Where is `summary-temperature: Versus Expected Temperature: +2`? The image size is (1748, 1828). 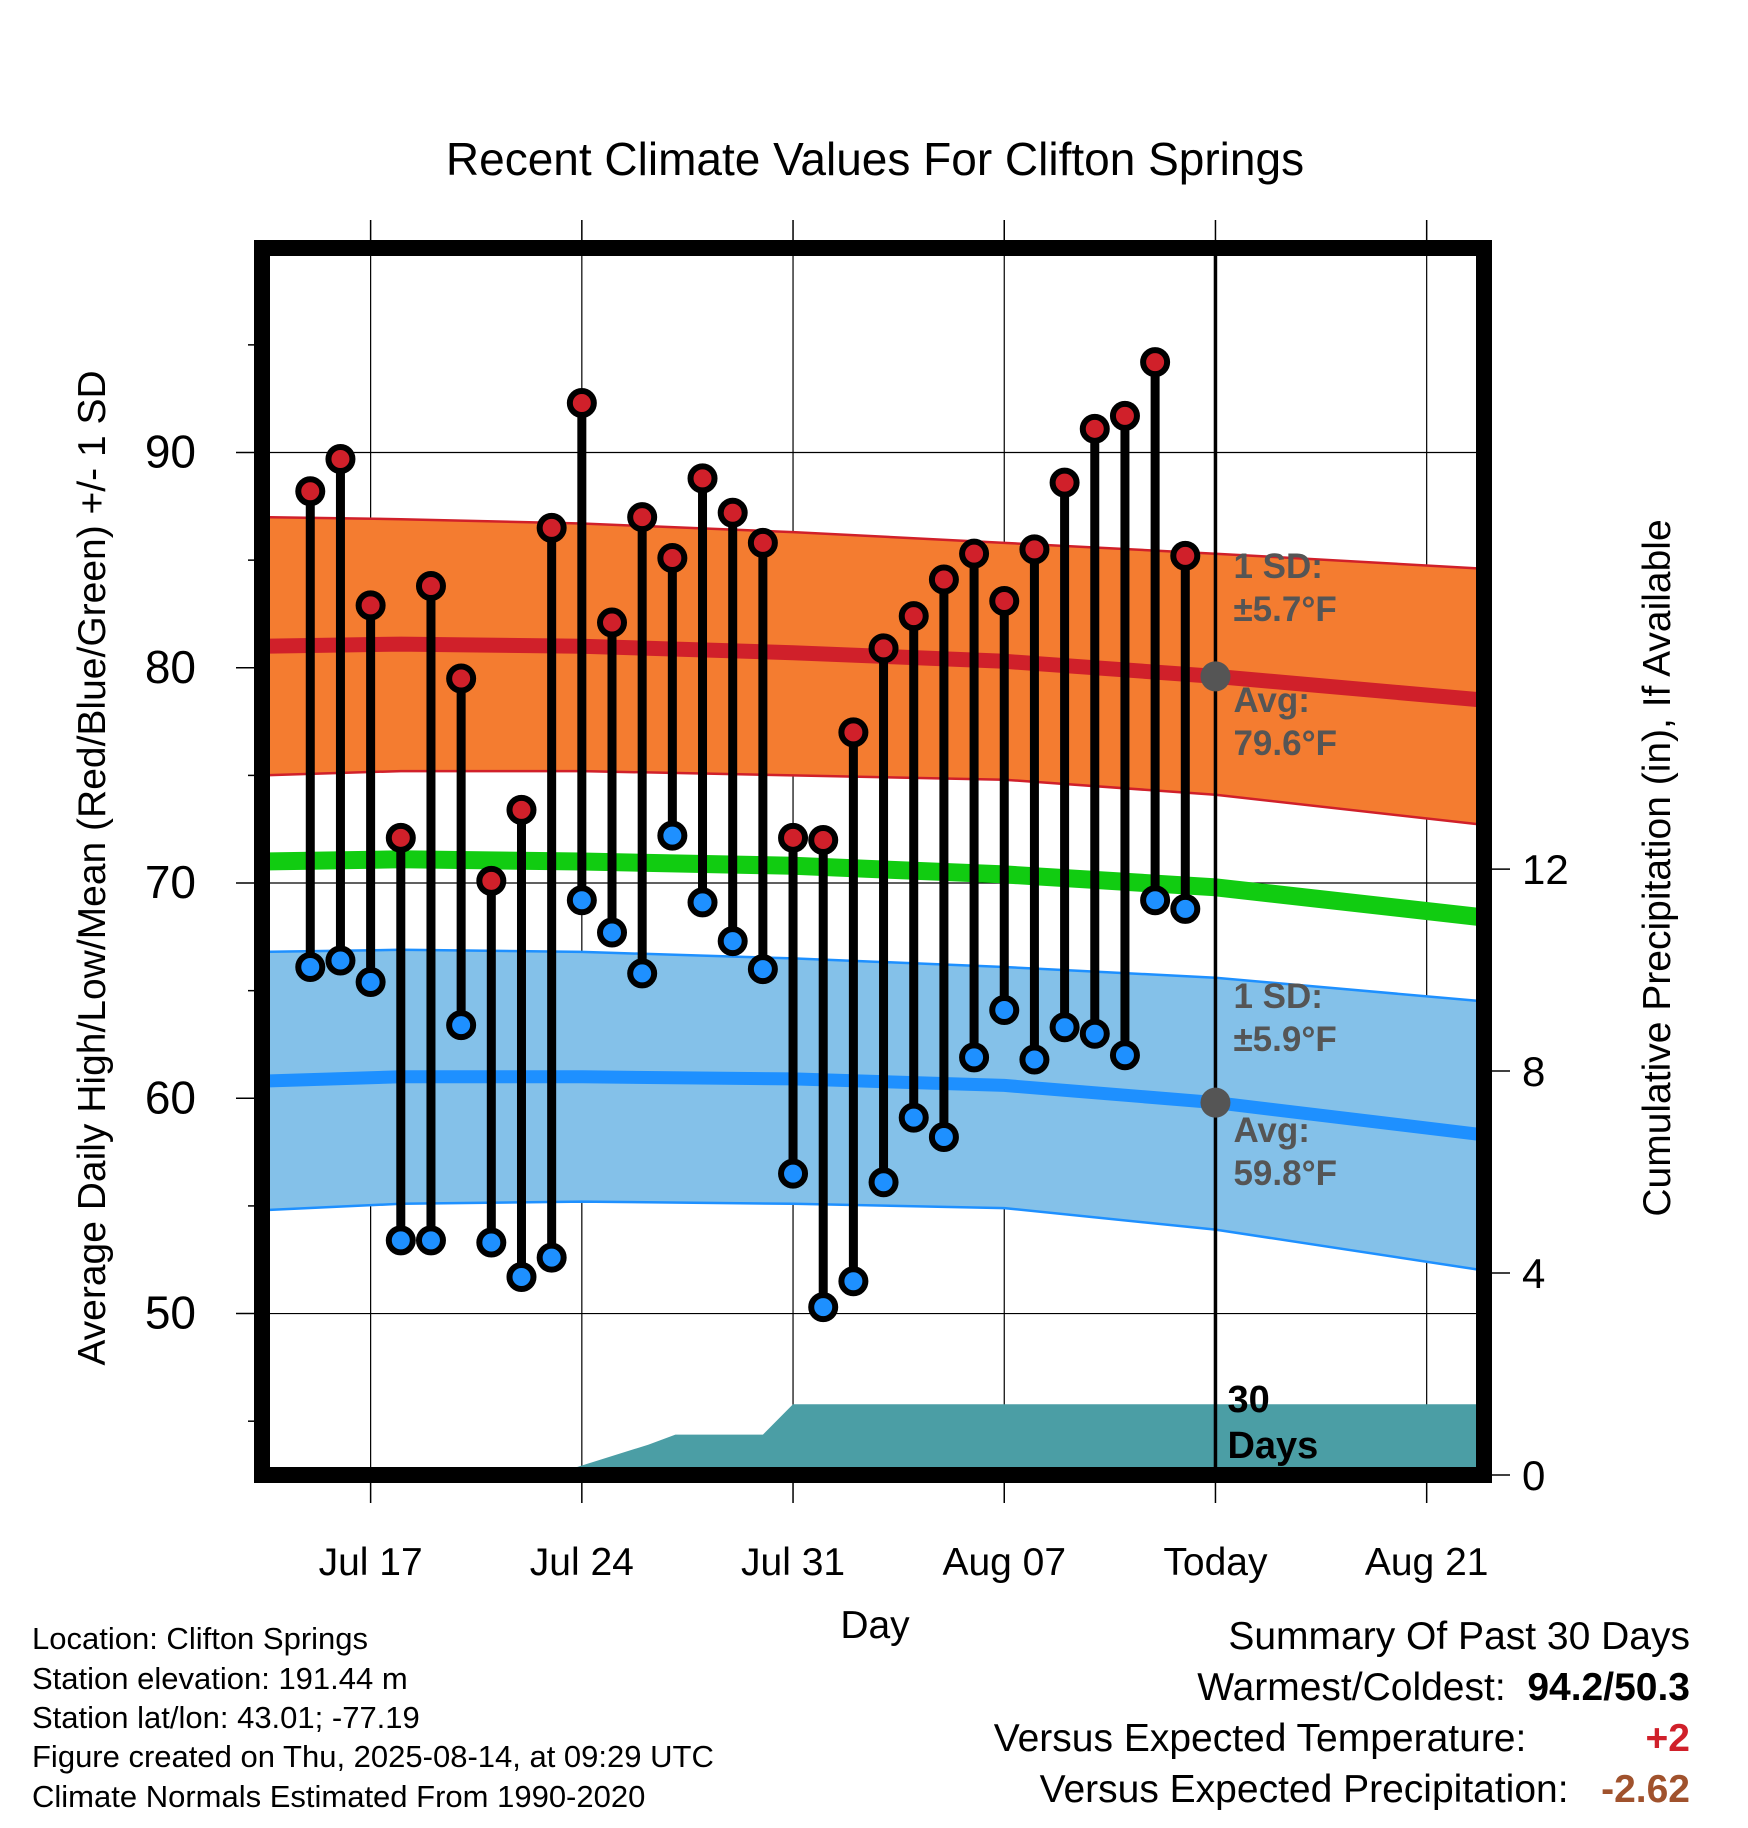 summary-temperature: Versus Expected Temperature: +2 is located at coordinates (1342, 1739).